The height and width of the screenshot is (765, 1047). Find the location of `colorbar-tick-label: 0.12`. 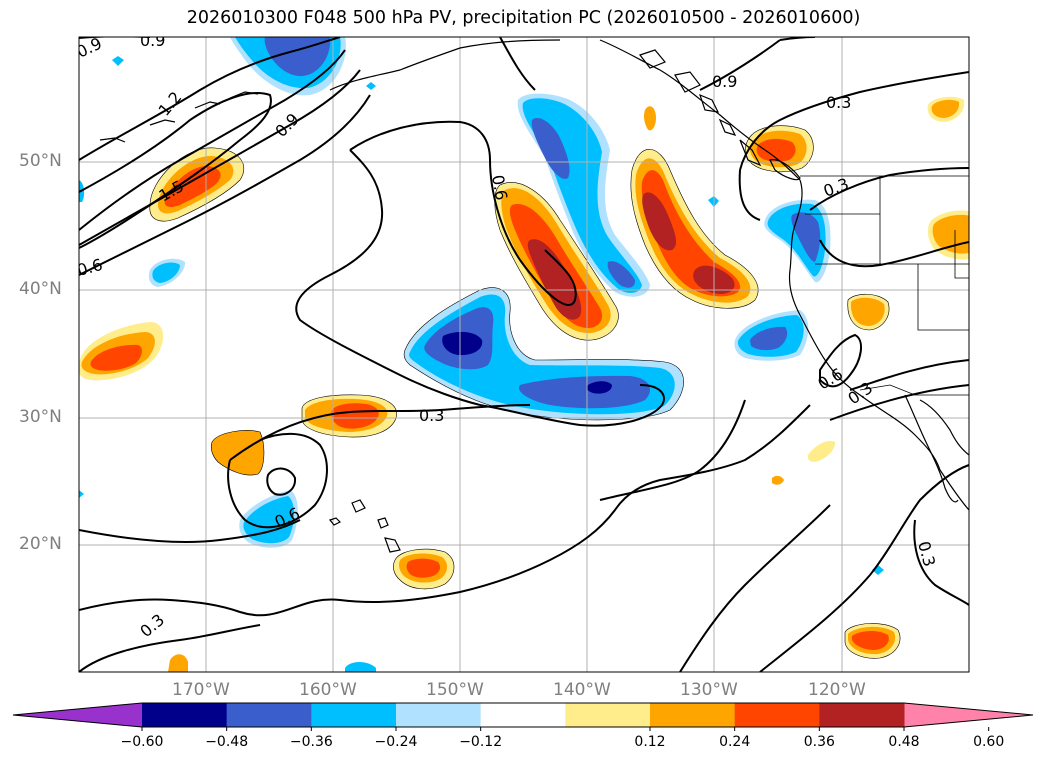

colorbar-tick-label: 0.12 is located at coordinates (650, 742).